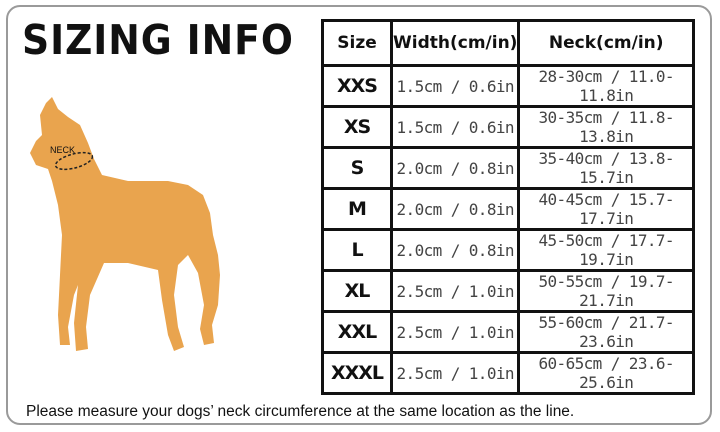 The width and height of the screenshot is (720, 432). I want to click on size-cell: XXL, so click(357, 332).